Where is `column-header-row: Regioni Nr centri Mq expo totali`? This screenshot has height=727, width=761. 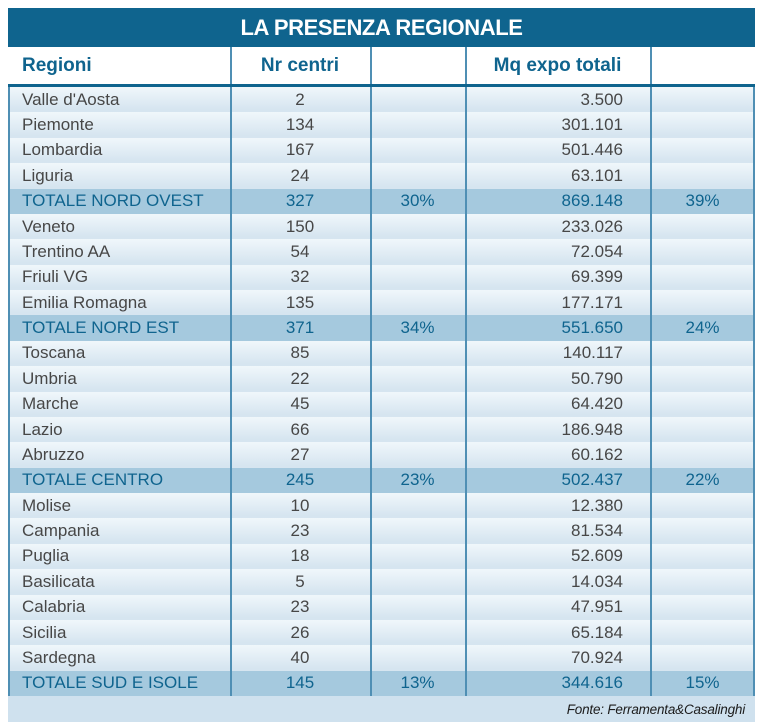 column-header-row: Regioni Nr centri Mq expo totali is located at coordinates (381, 65).